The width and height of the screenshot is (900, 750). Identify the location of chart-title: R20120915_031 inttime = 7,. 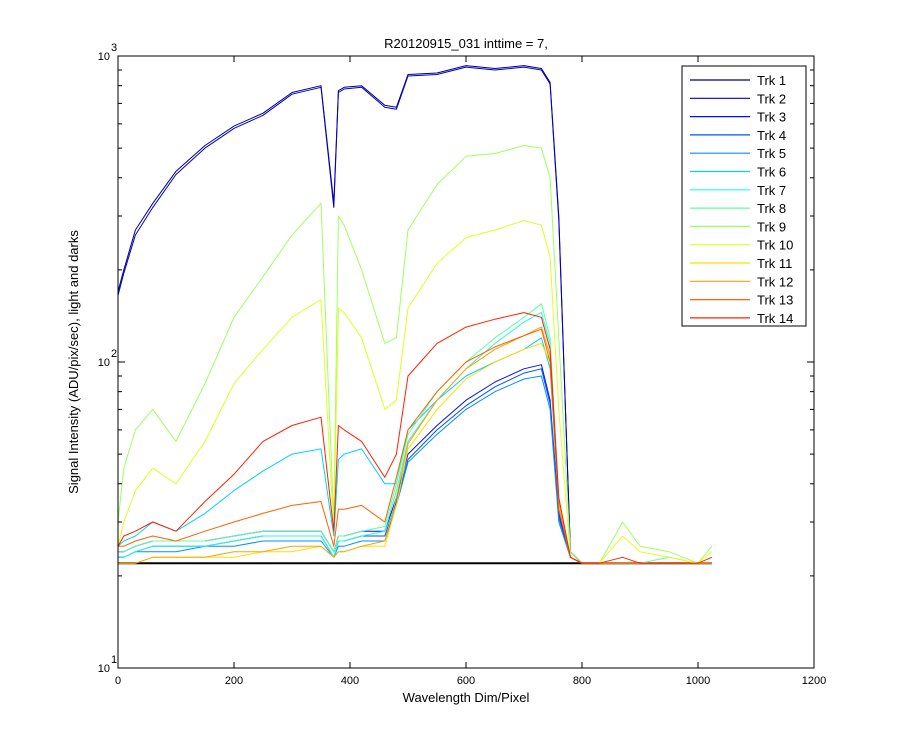
(466, 43).